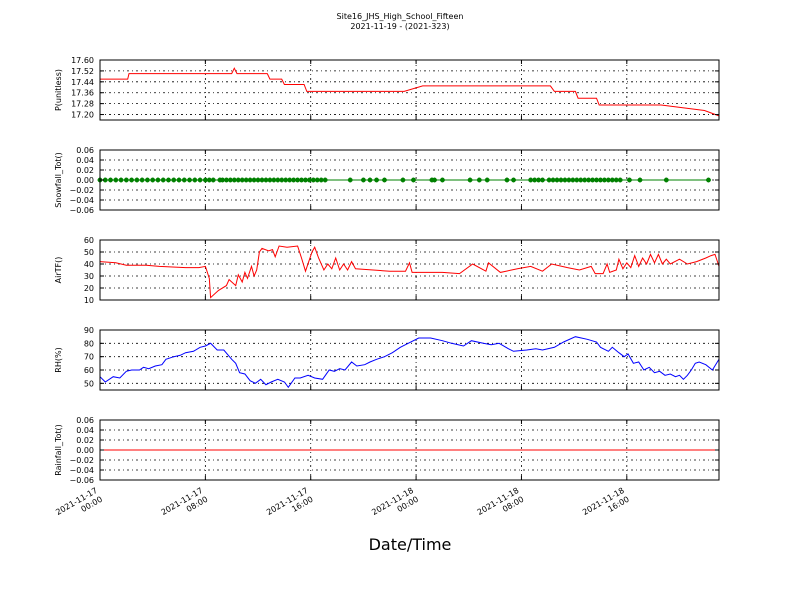  Describe the element at coordinates (82, 104) in the screenshot. I see `panel-1-ytick-label-4: 17.28` at that location.